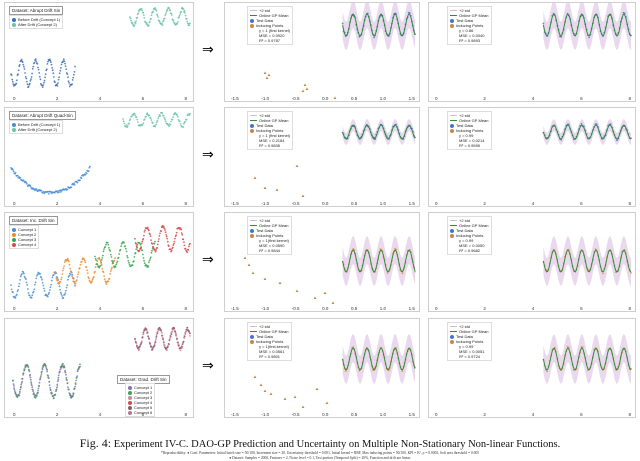 The width and height of the screenshot is (640, 461). What do you see at coordinates (162, 338) in the screenshot?
I see `concept-6-points` at bounding box center [162, 338].